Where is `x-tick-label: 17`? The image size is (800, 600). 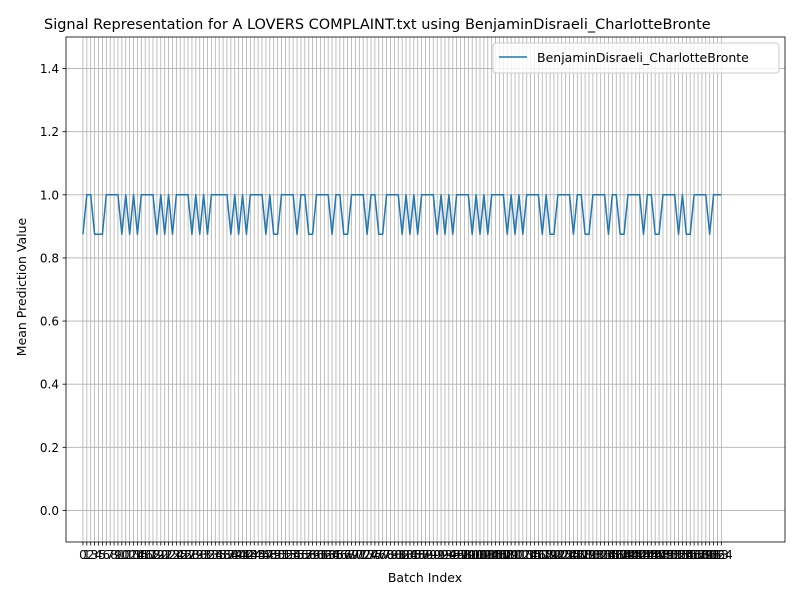
x-tick-label: 17 is located at coordinates (148, 555).